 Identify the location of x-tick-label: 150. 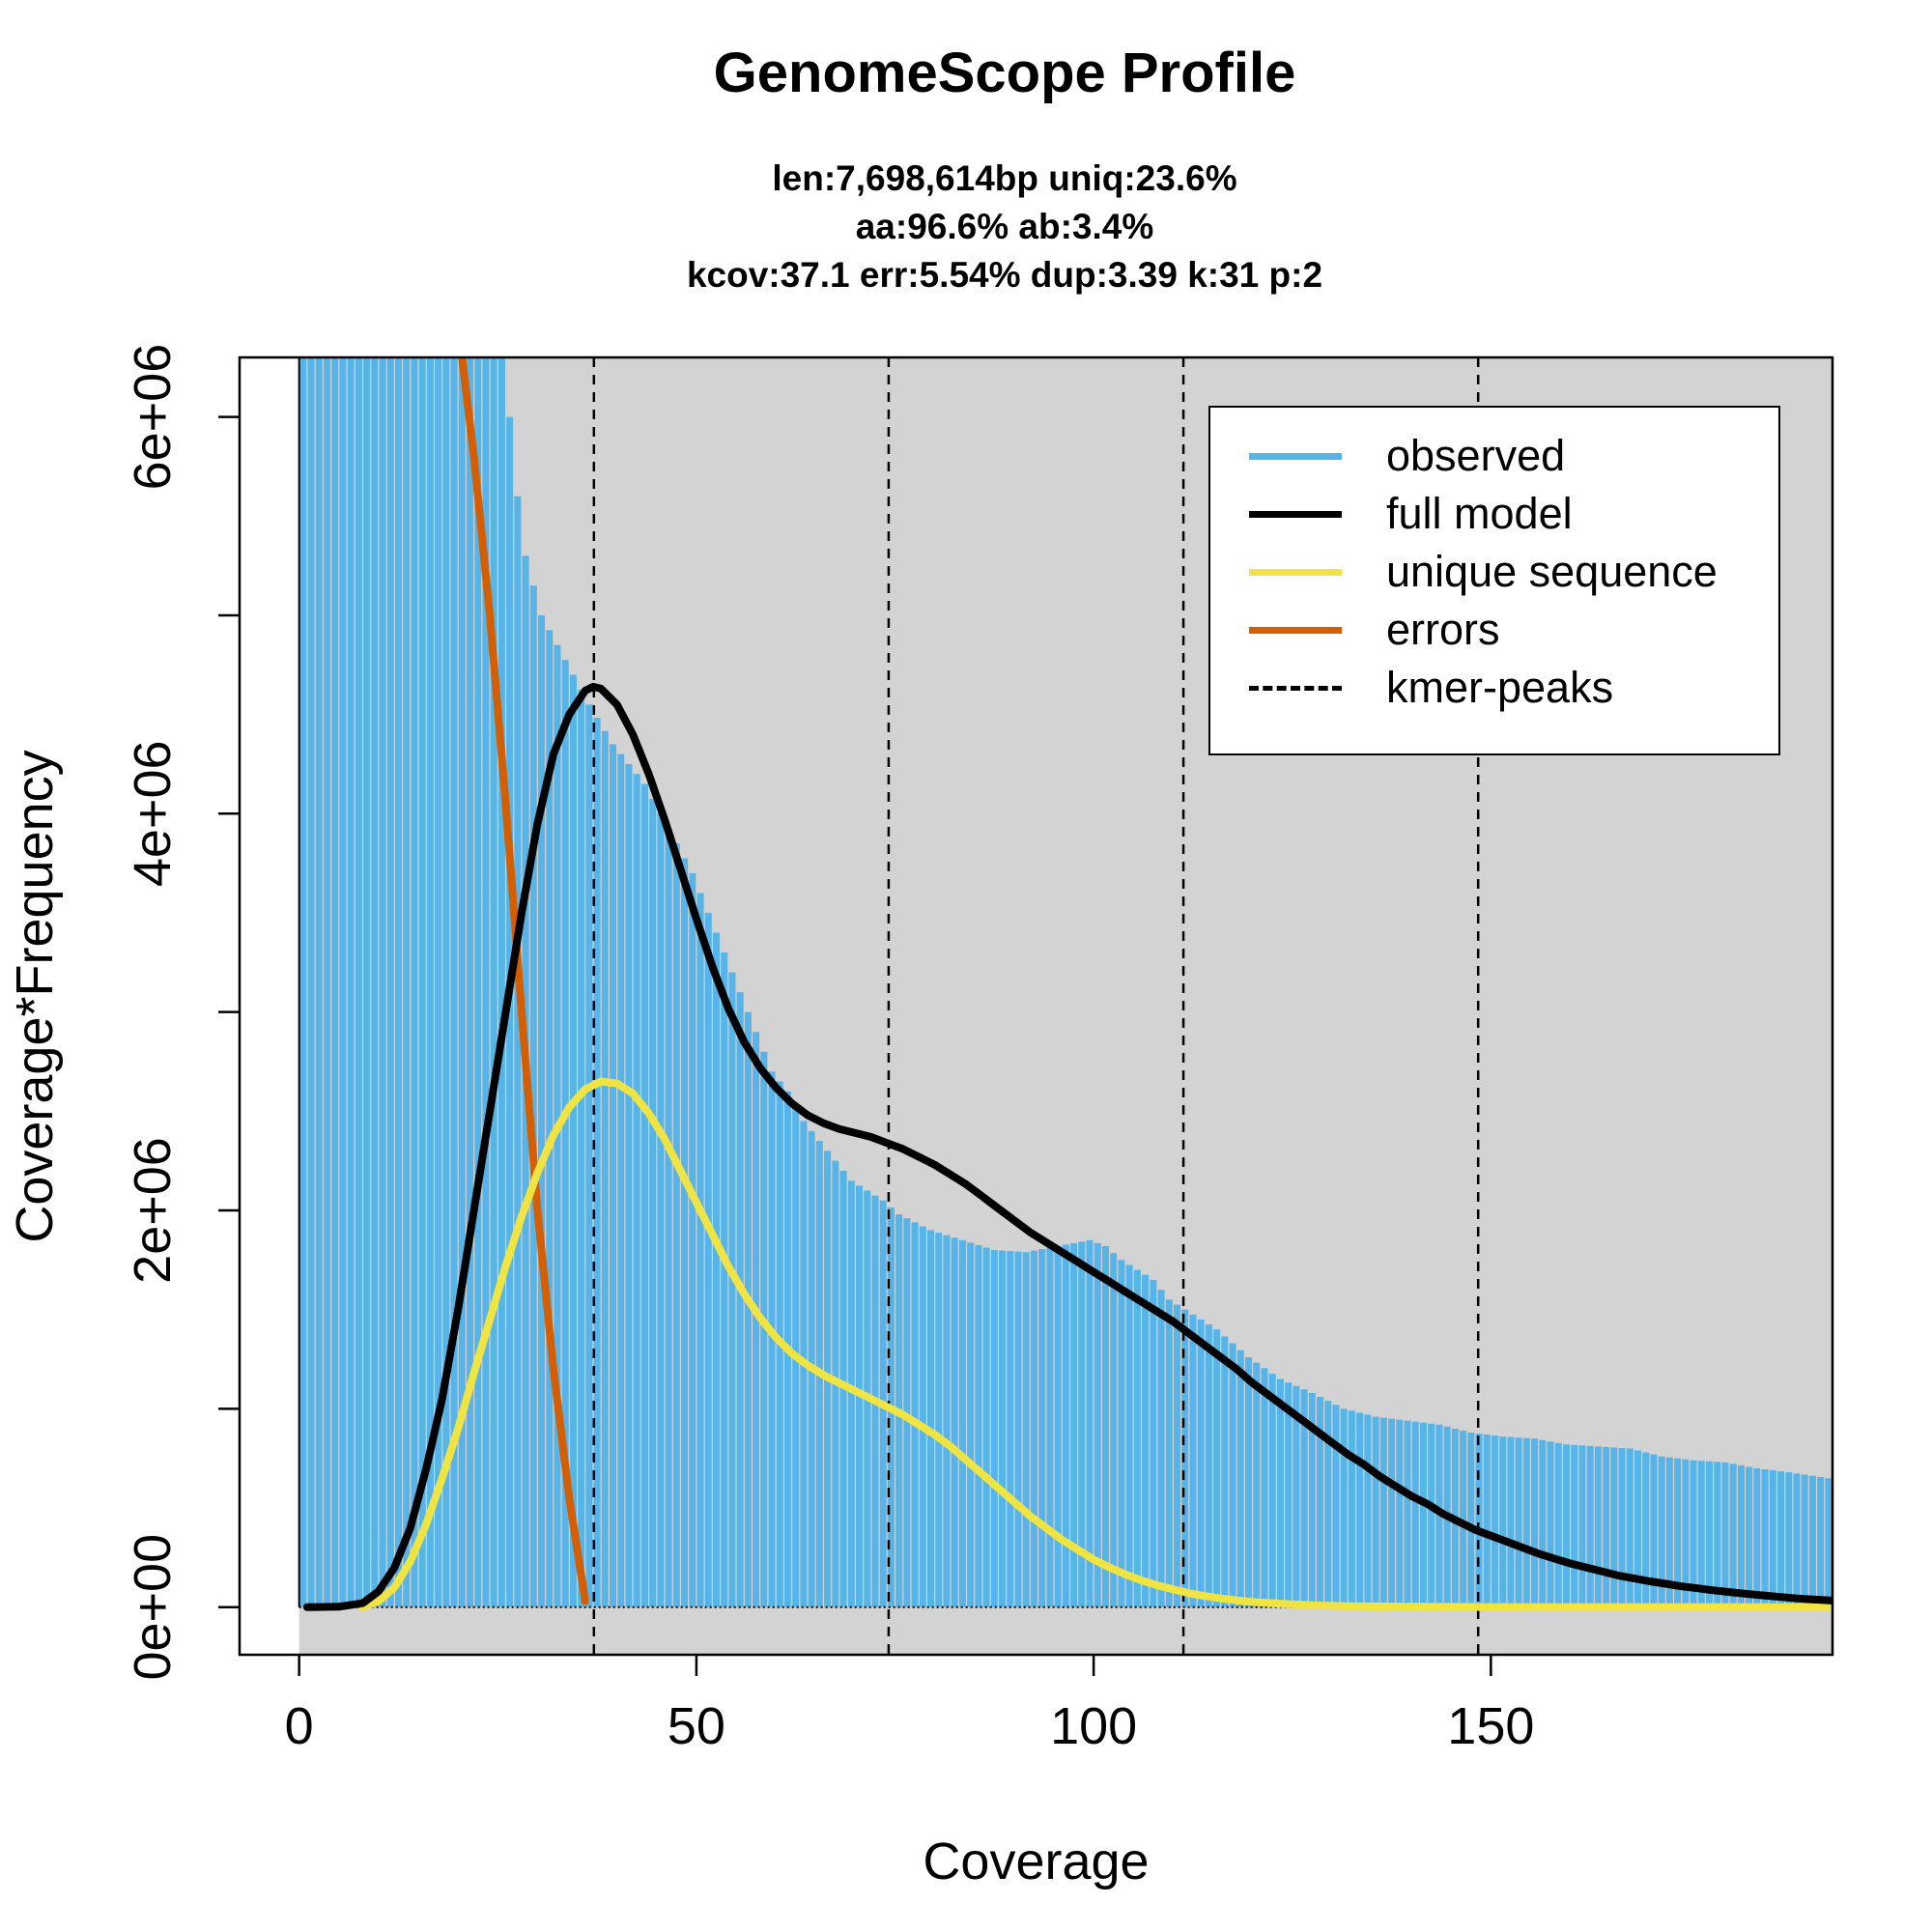
(1490, 1726).